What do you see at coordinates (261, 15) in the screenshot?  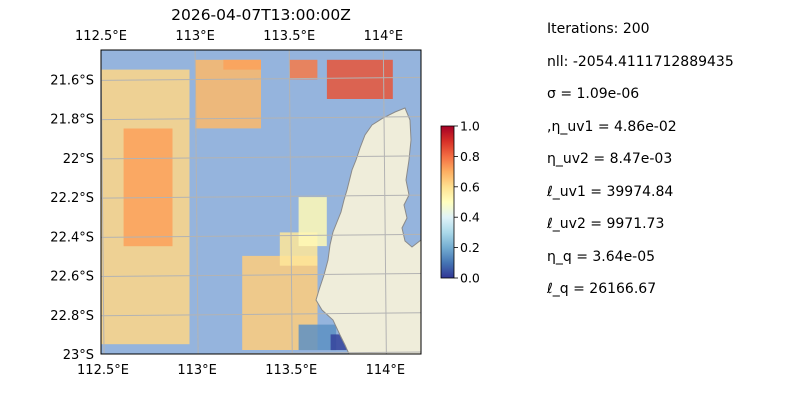 I see `chart-title: 2026-04-07T13:00:00Z` at bounding box center [261, 15].